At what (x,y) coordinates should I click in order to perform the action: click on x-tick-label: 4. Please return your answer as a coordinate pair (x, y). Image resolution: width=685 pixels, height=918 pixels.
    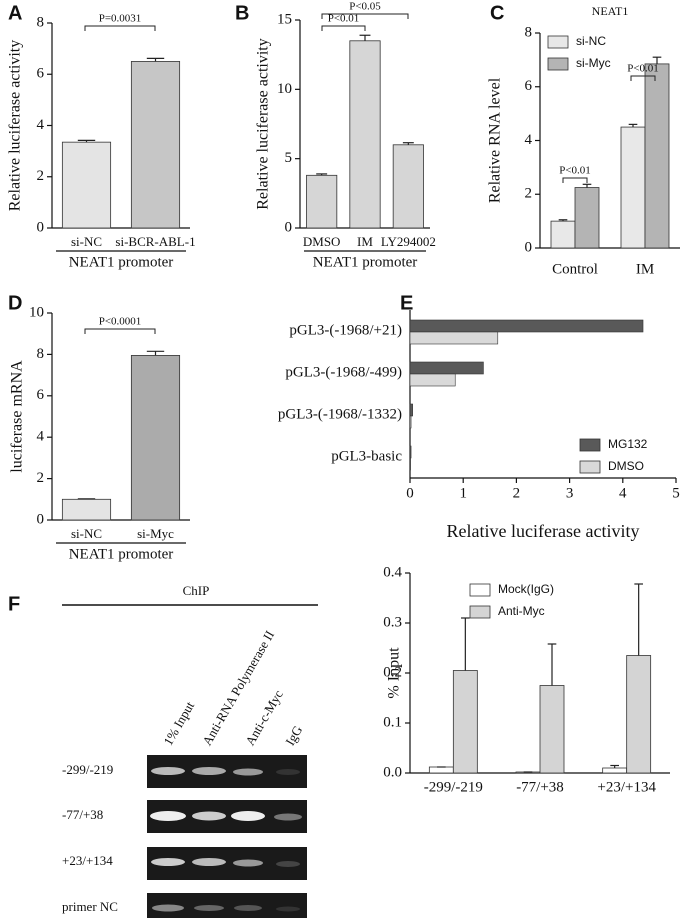
    Looking at the image, I should click on (623, 493).